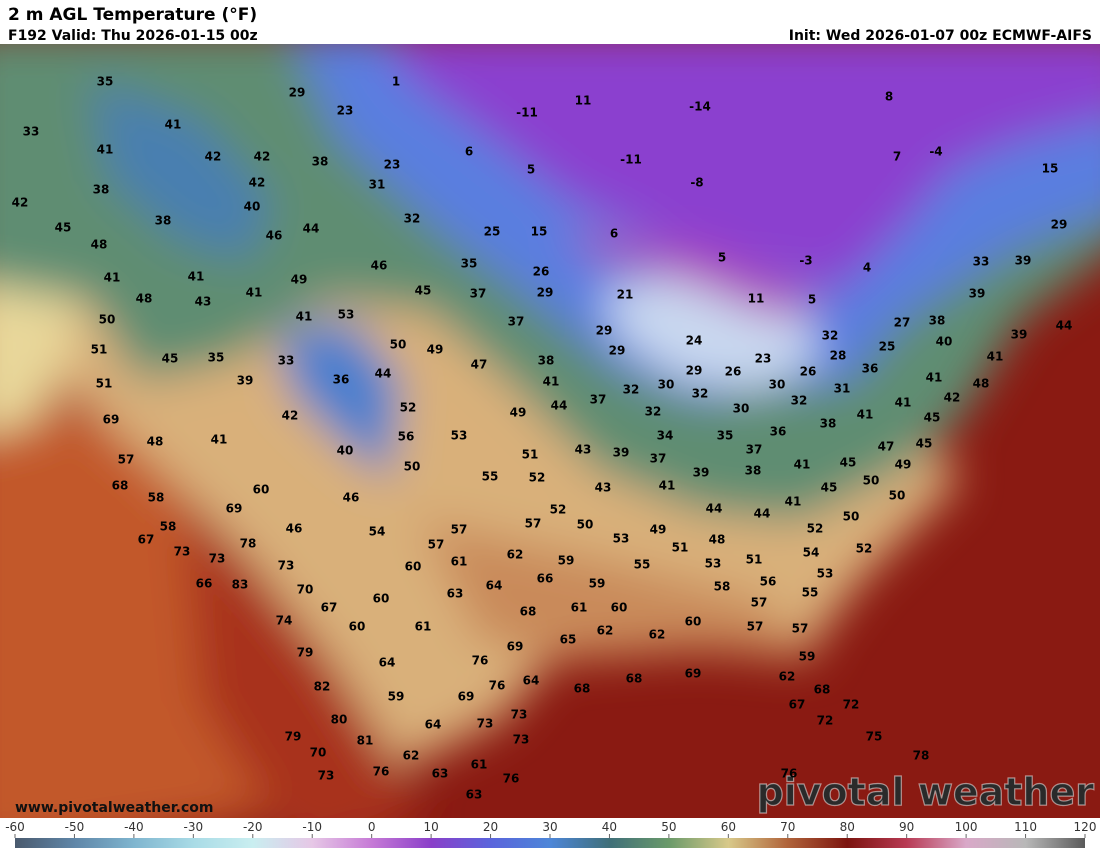  What do you see at coordinates (889, 97) in the screenshot?
I see `temperature-label: 8` at bounding box center [889, 97].